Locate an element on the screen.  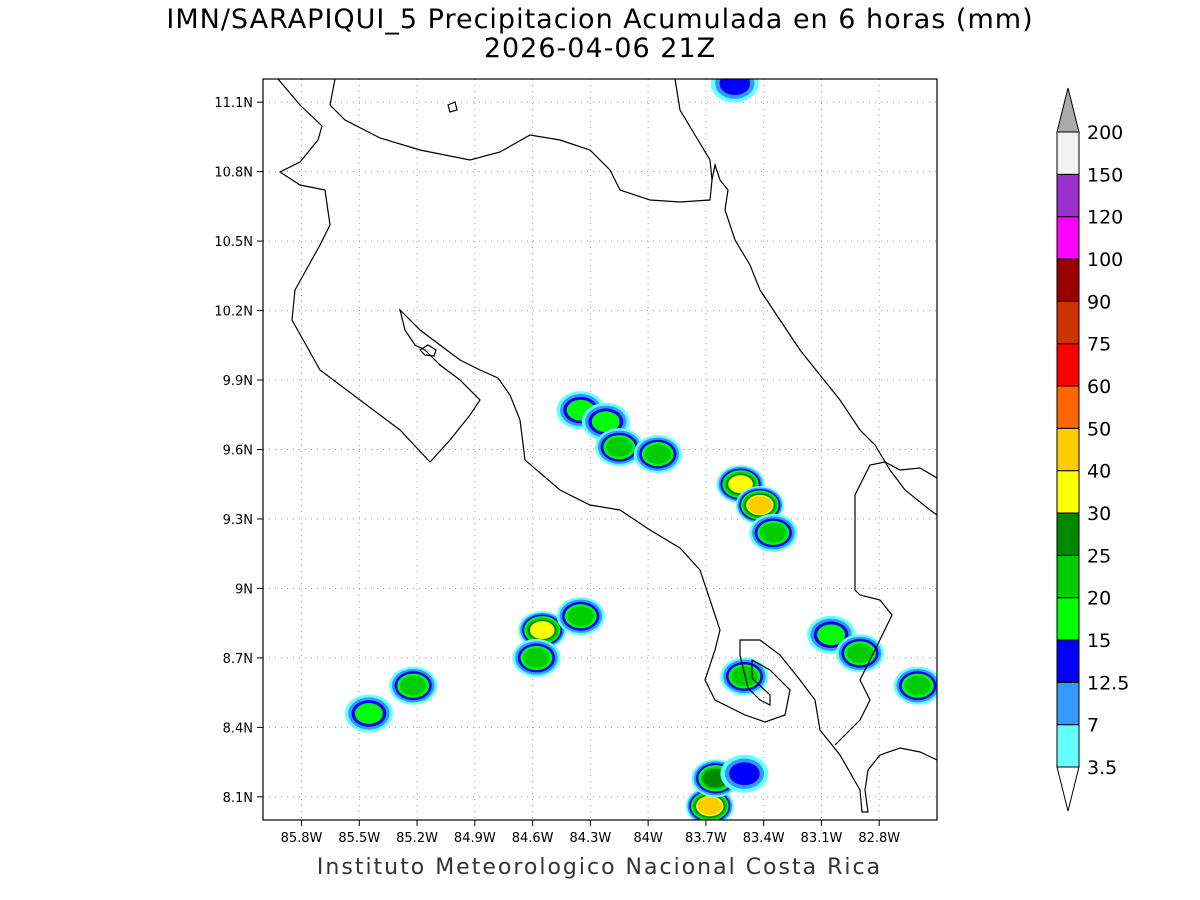
lon-tick-label: 85.5W is located at coordinates (359, 838).